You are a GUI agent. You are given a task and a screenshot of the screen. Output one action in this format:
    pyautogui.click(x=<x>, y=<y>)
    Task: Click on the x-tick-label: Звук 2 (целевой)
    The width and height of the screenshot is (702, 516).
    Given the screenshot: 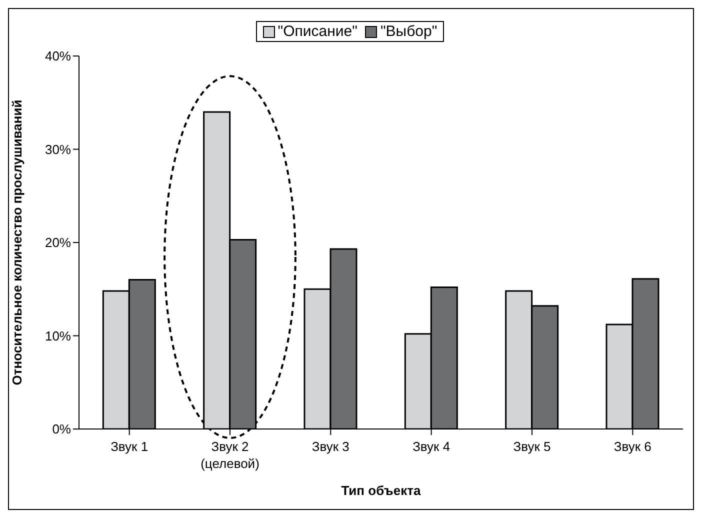 What is the action you would take?
    pyautogui.click(x=230, y=455)
    